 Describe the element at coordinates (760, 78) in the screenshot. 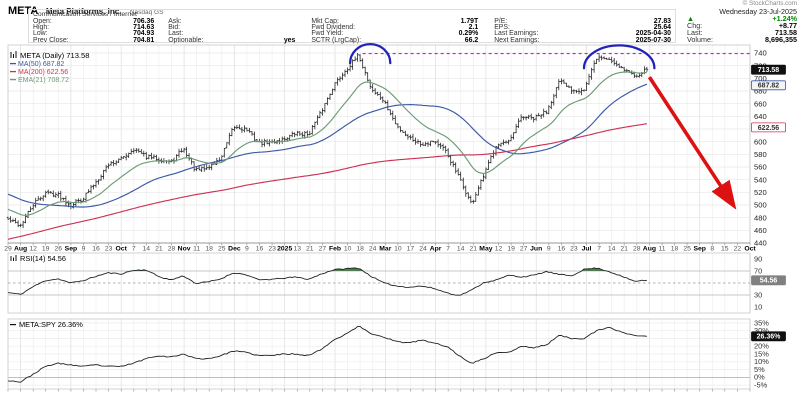

I see `svg-text: 700` at that location.